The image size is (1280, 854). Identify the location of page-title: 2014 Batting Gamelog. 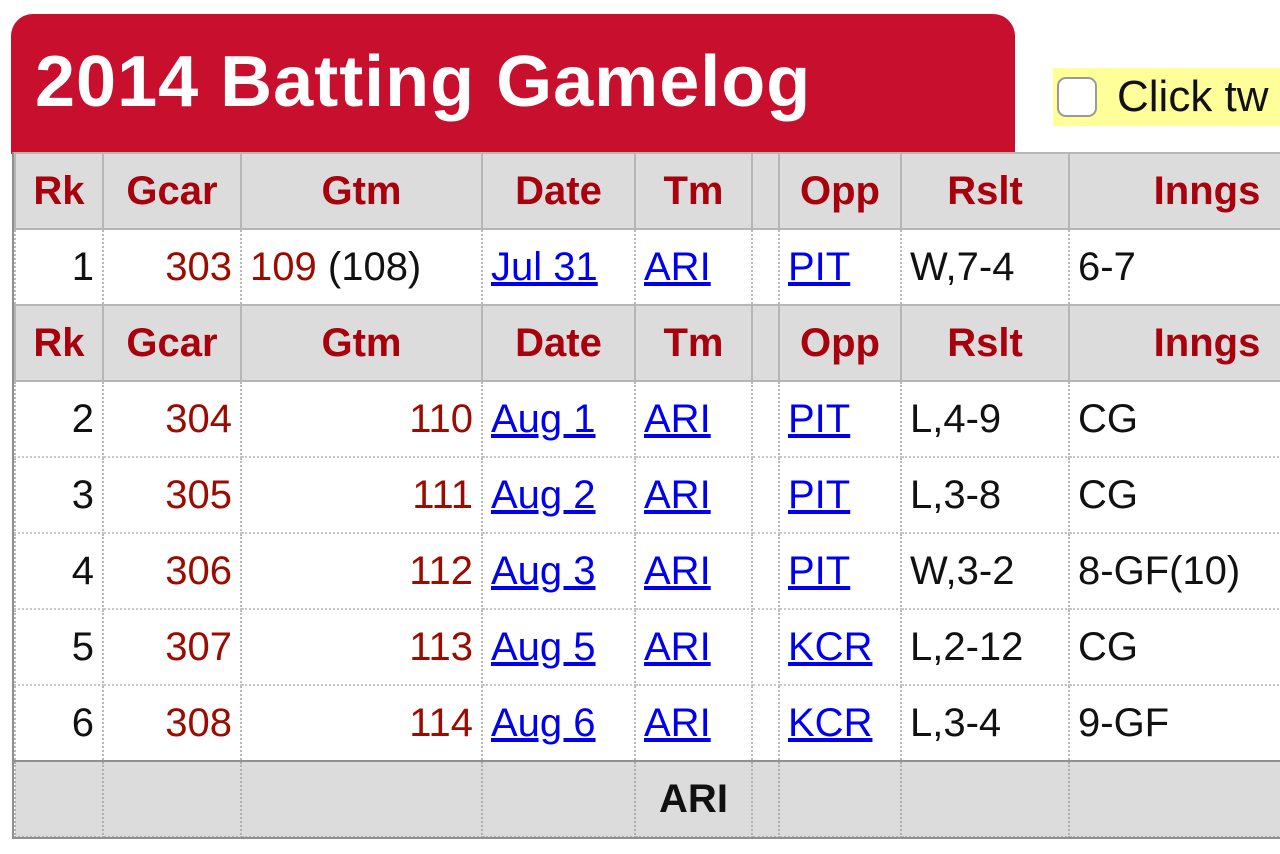
(423, 82).